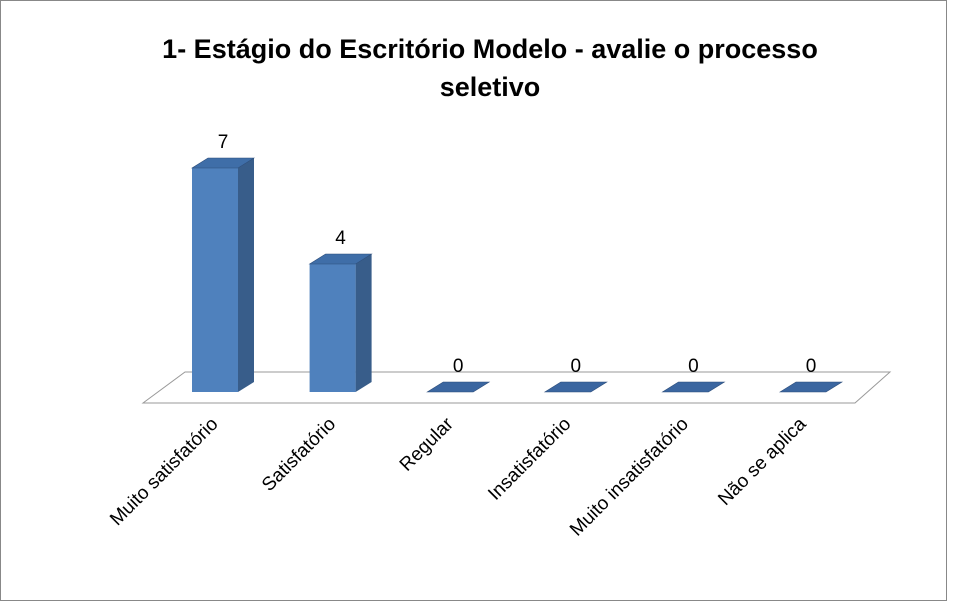  Describe the element at coordinates (223, 142) in the screenshot. I see `data-label: 7` at that location.